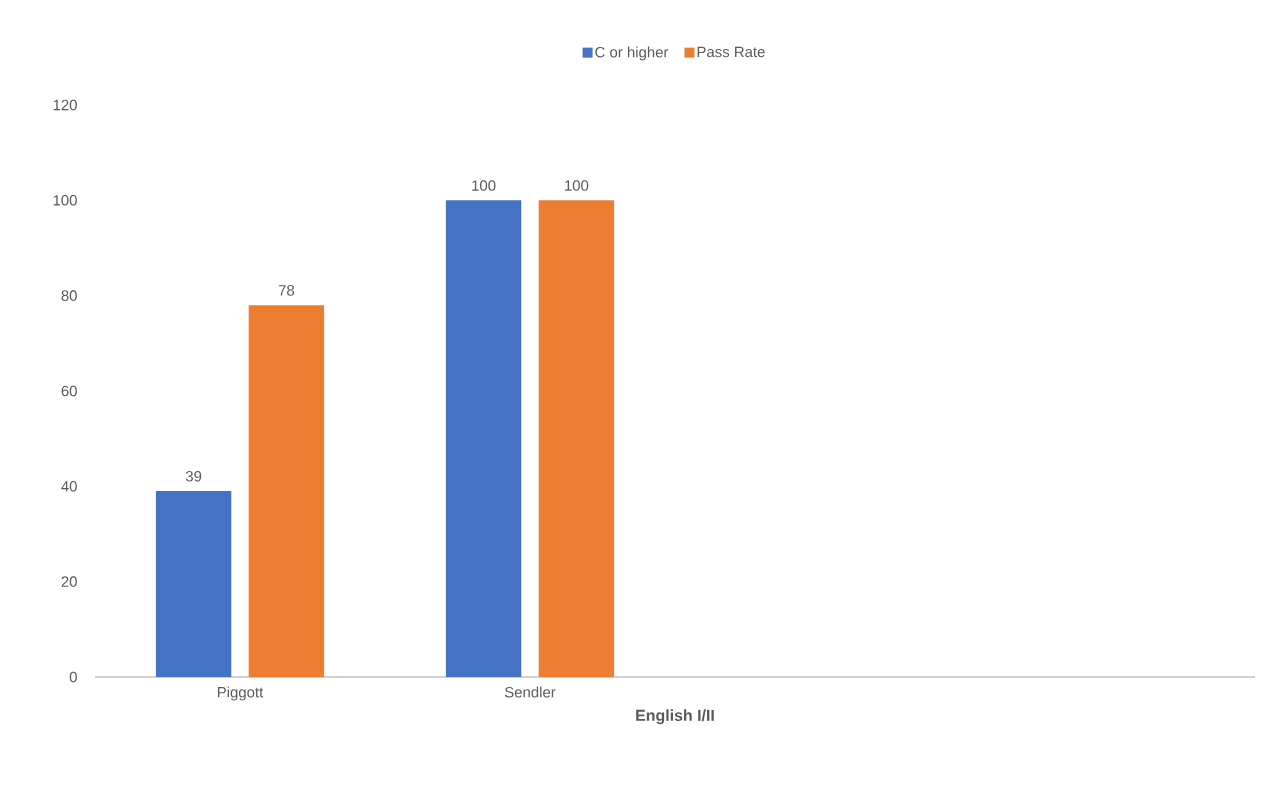  I want to click on x-axis-title: English I/II, so click(675, 717).